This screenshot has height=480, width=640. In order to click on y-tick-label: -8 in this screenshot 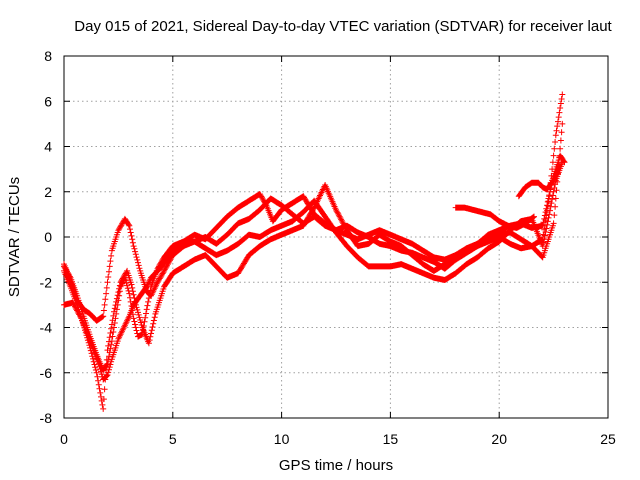, I will do `click(46, 418)`.